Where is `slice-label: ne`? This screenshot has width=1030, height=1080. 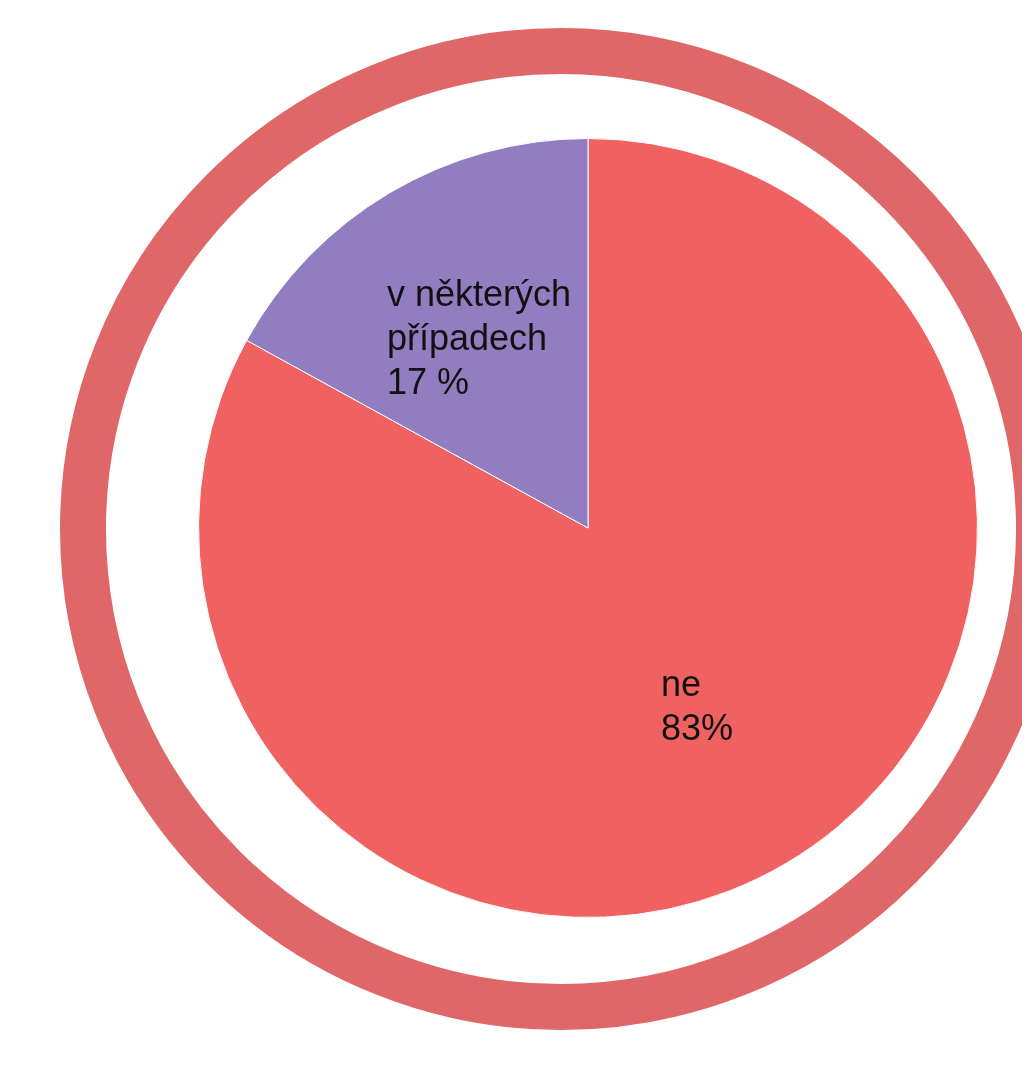
slice-label: ne is located at coordinates (681, 684).